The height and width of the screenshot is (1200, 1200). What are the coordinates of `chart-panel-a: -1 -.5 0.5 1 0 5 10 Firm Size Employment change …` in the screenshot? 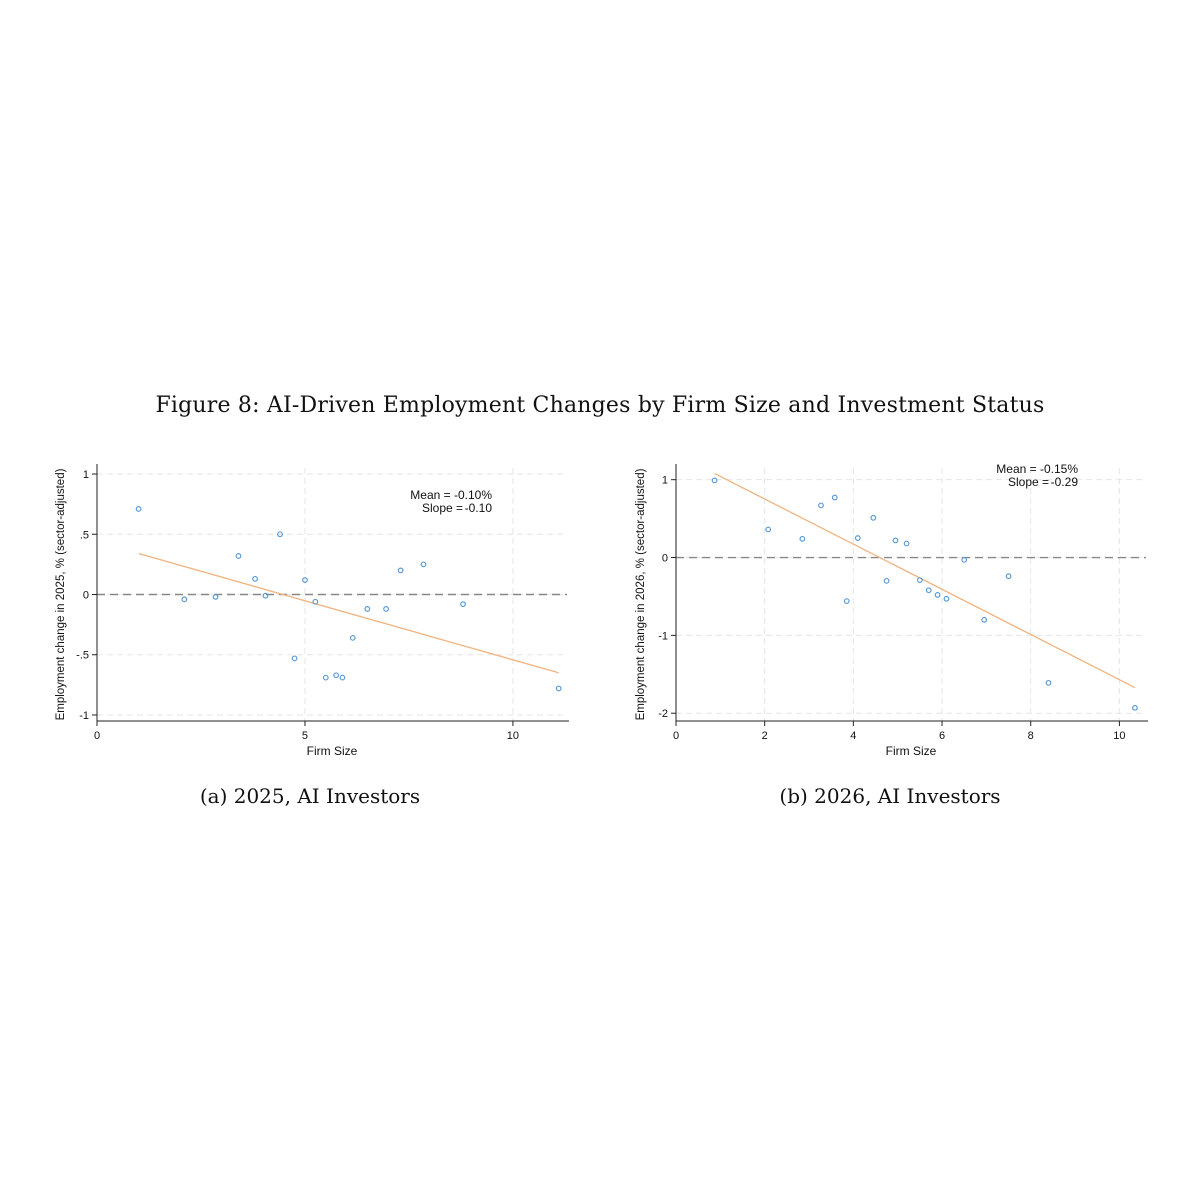 It's located at (315, 607).